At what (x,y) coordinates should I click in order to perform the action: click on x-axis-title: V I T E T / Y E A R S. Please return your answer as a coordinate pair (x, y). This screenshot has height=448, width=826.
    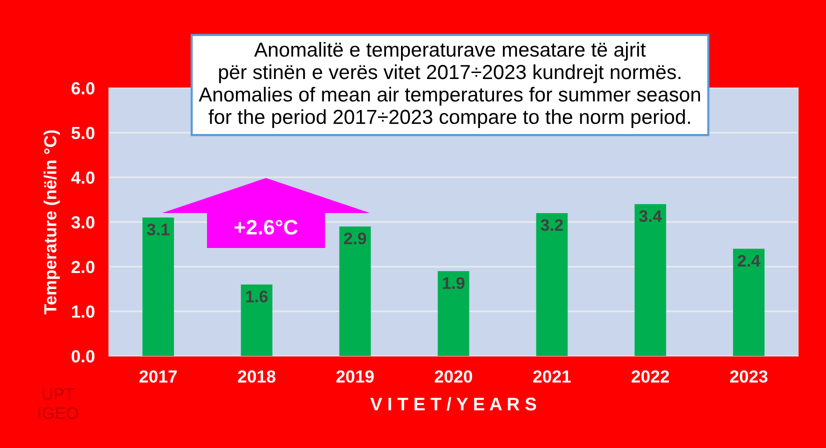
    Looking at the image, I should click on (453, 404).